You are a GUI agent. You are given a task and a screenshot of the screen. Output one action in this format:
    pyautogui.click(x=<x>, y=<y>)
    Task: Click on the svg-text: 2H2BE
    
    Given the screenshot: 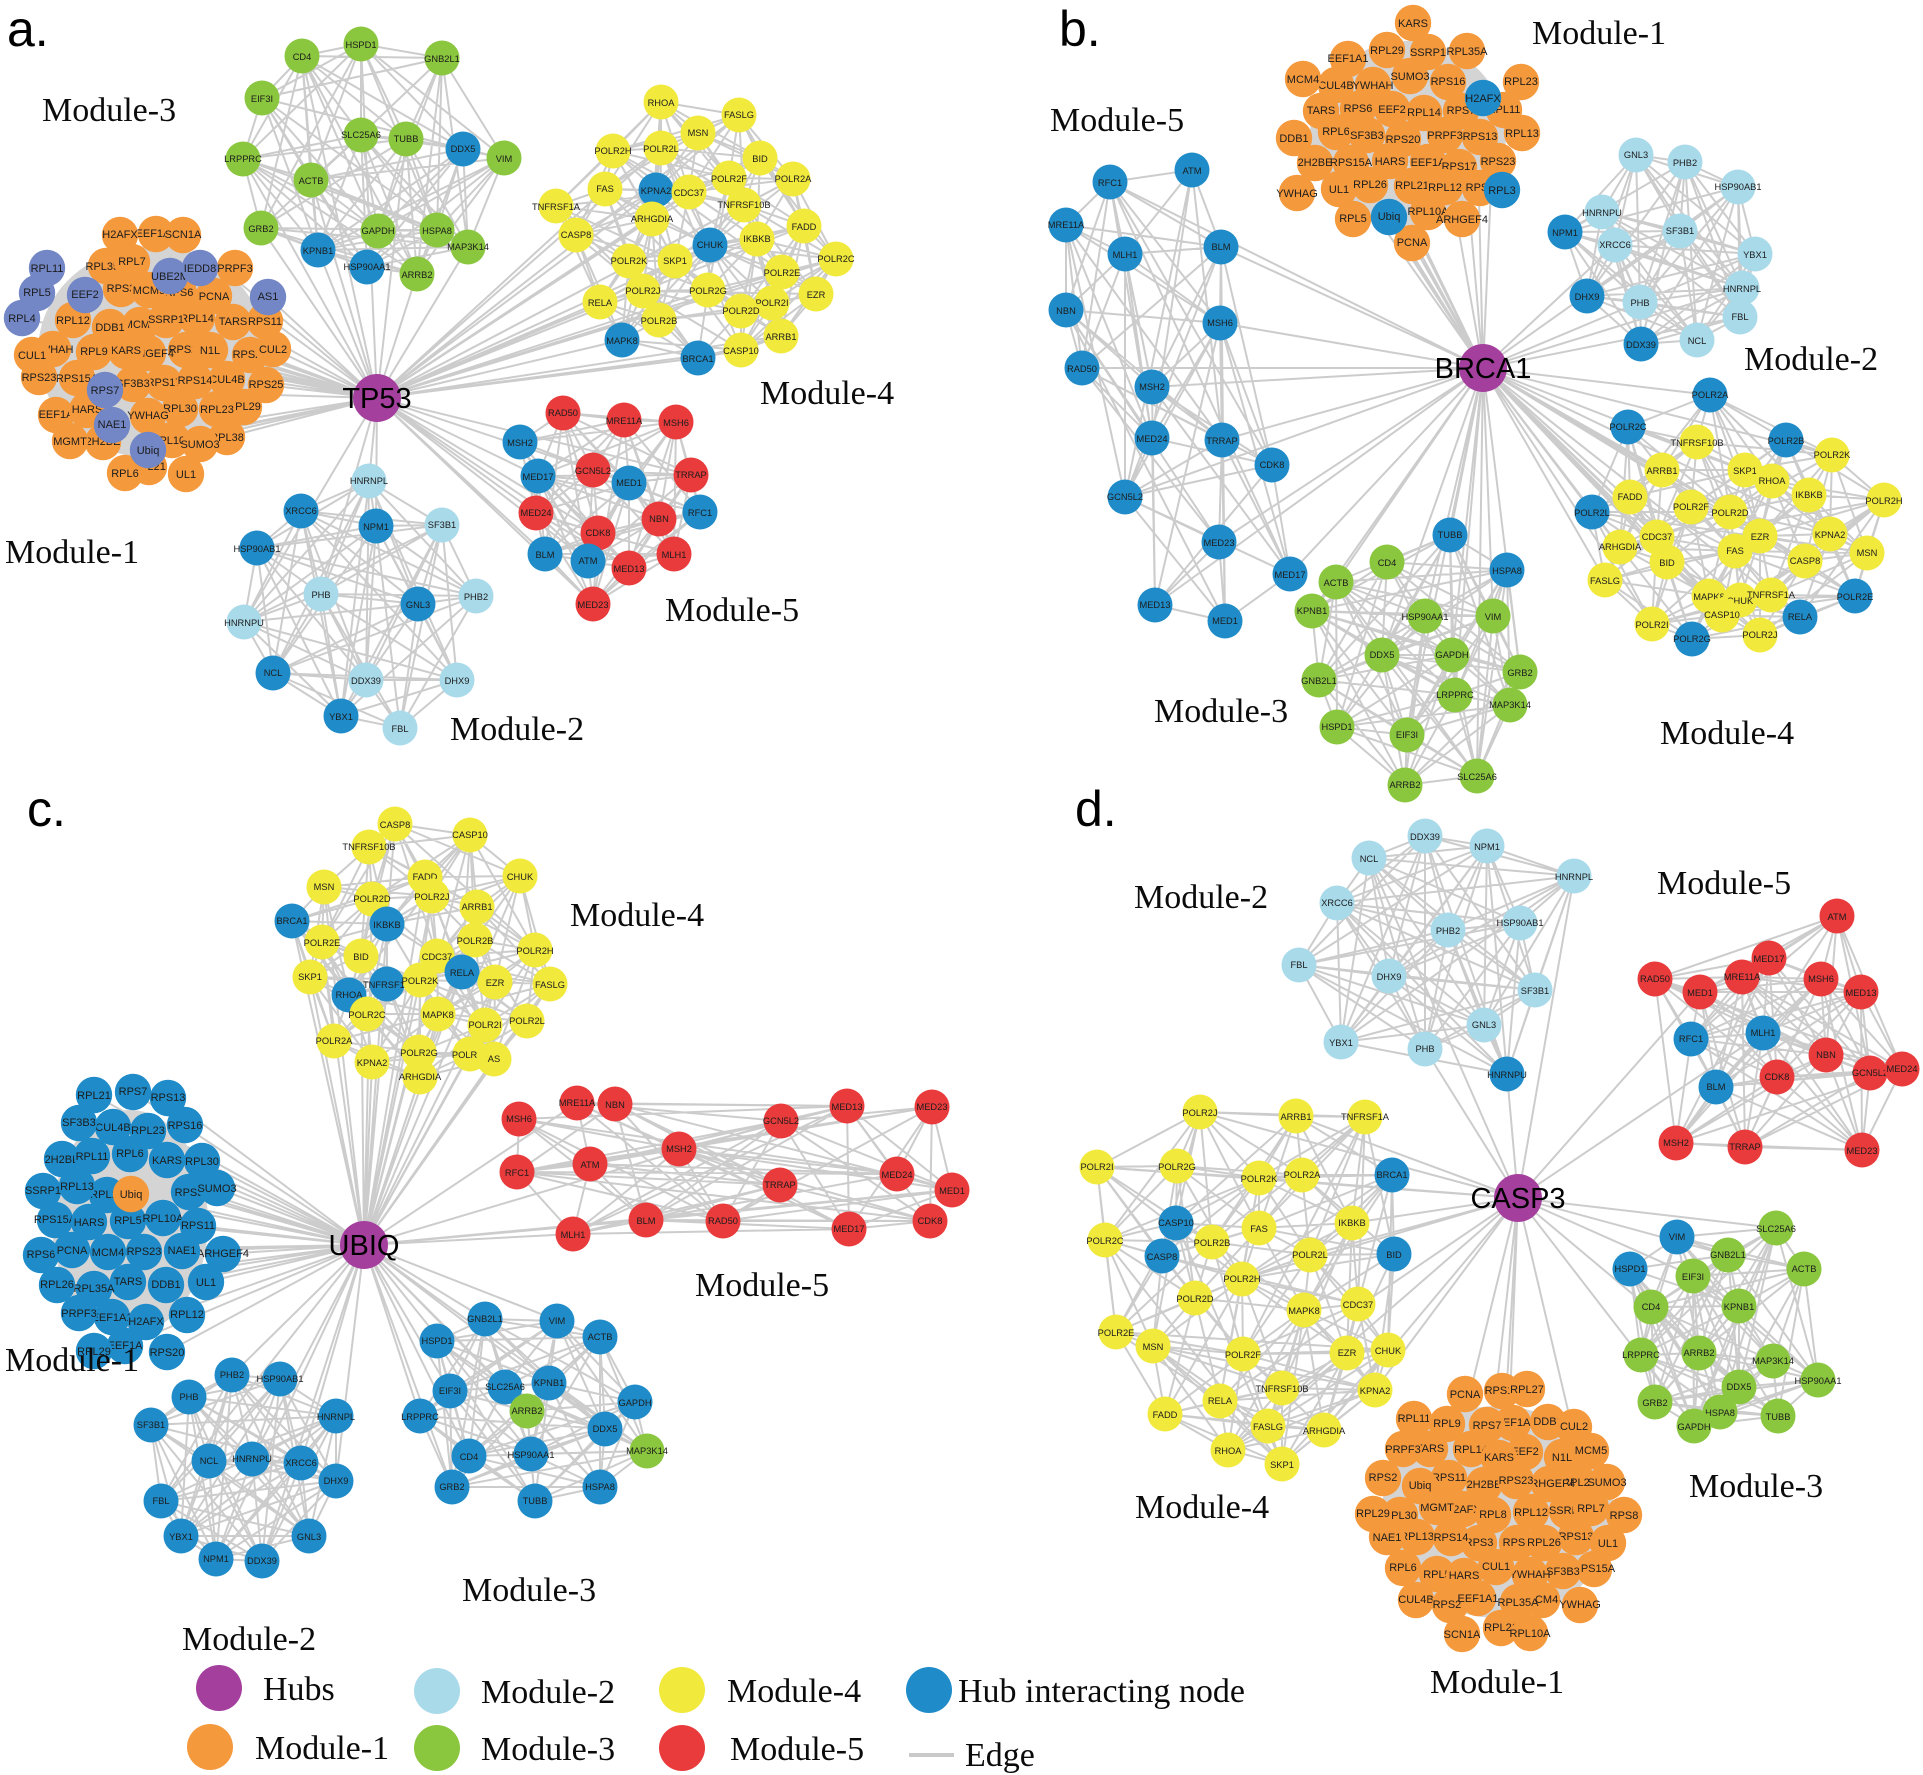 What is the action you would take?
    pyautogui.click(x=1484, y=1485)
    